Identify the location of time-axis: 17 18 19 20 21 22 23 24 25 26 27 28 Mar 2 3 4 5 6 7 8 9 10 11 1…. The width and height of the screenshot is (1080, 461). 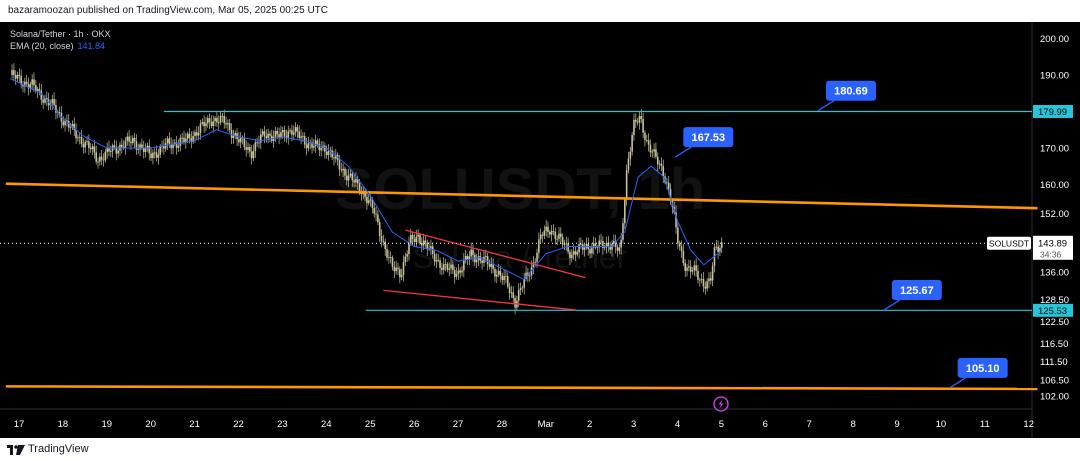
(524, 424).